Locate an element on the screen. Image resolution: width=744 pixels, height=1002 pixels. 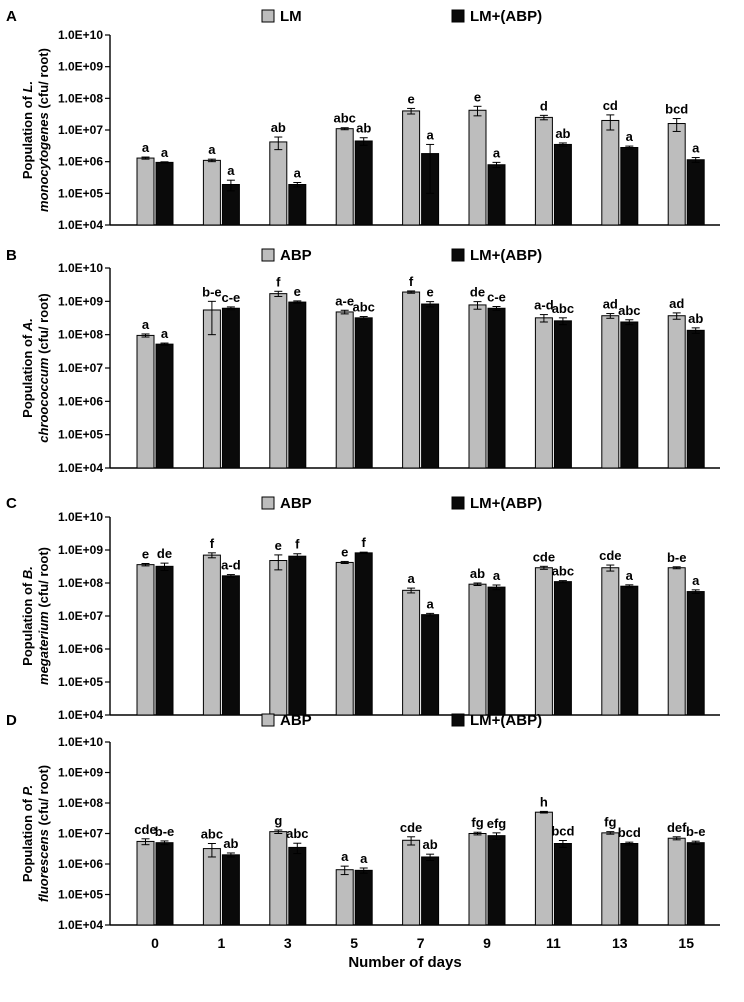
y-axis-label: Population of P. is located at coordinates (27, 833).